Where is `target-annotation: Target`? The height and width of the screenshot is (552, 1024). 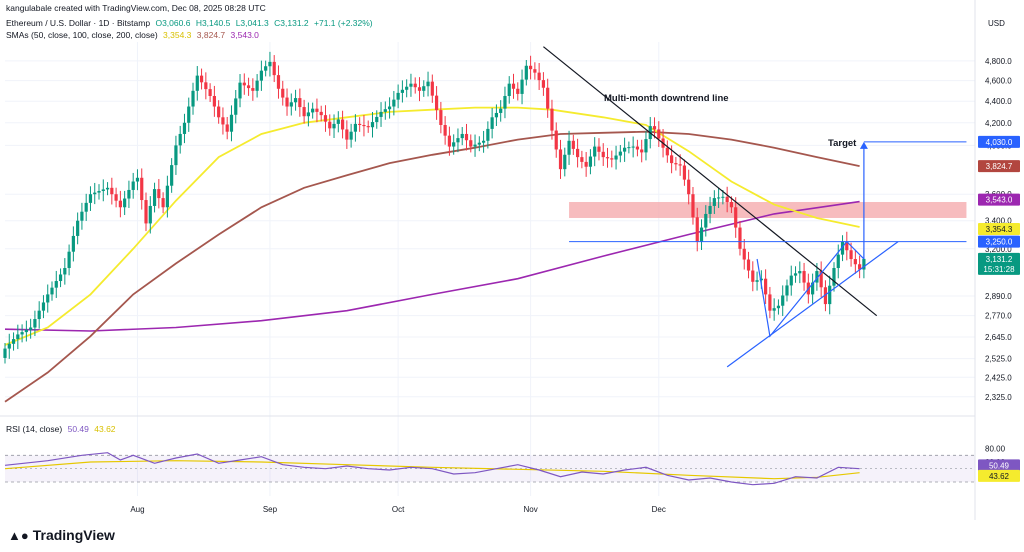
target-annotation: Target is located at coordinates (842, 143).